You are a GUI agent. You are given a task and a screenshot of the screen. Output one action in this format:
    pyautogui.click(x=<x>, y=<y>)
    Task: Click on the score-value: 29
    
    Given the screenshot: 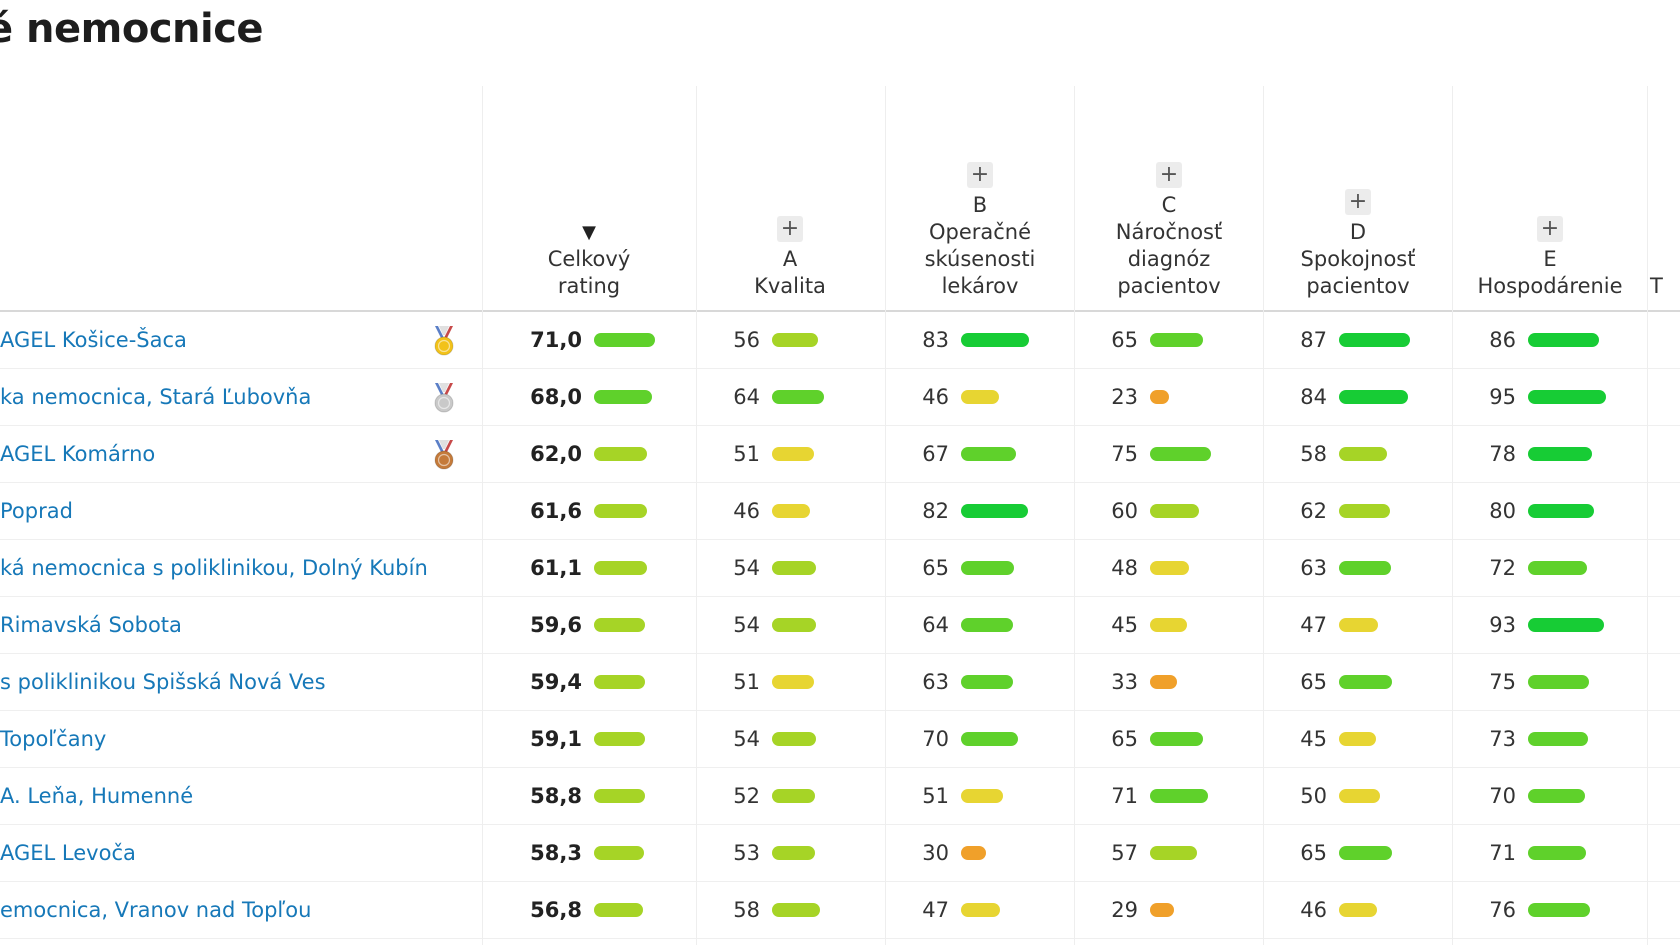 What is the action you would take?
    pyautogui.click(x=1124, y=910)
    